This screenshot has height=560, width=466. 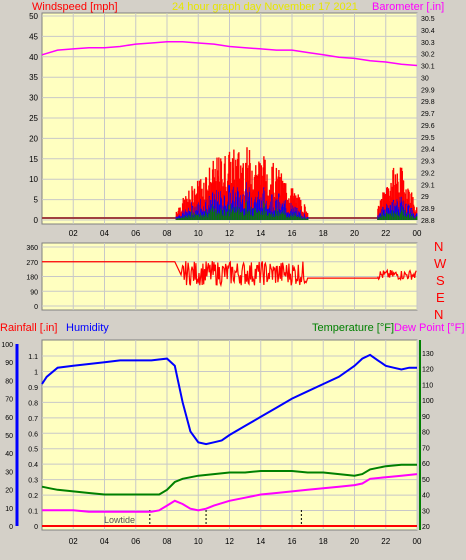 What do you see at coordinates (229, 54) in the screenshot?
I see `barometer-line` at bounding box center [229, 54].